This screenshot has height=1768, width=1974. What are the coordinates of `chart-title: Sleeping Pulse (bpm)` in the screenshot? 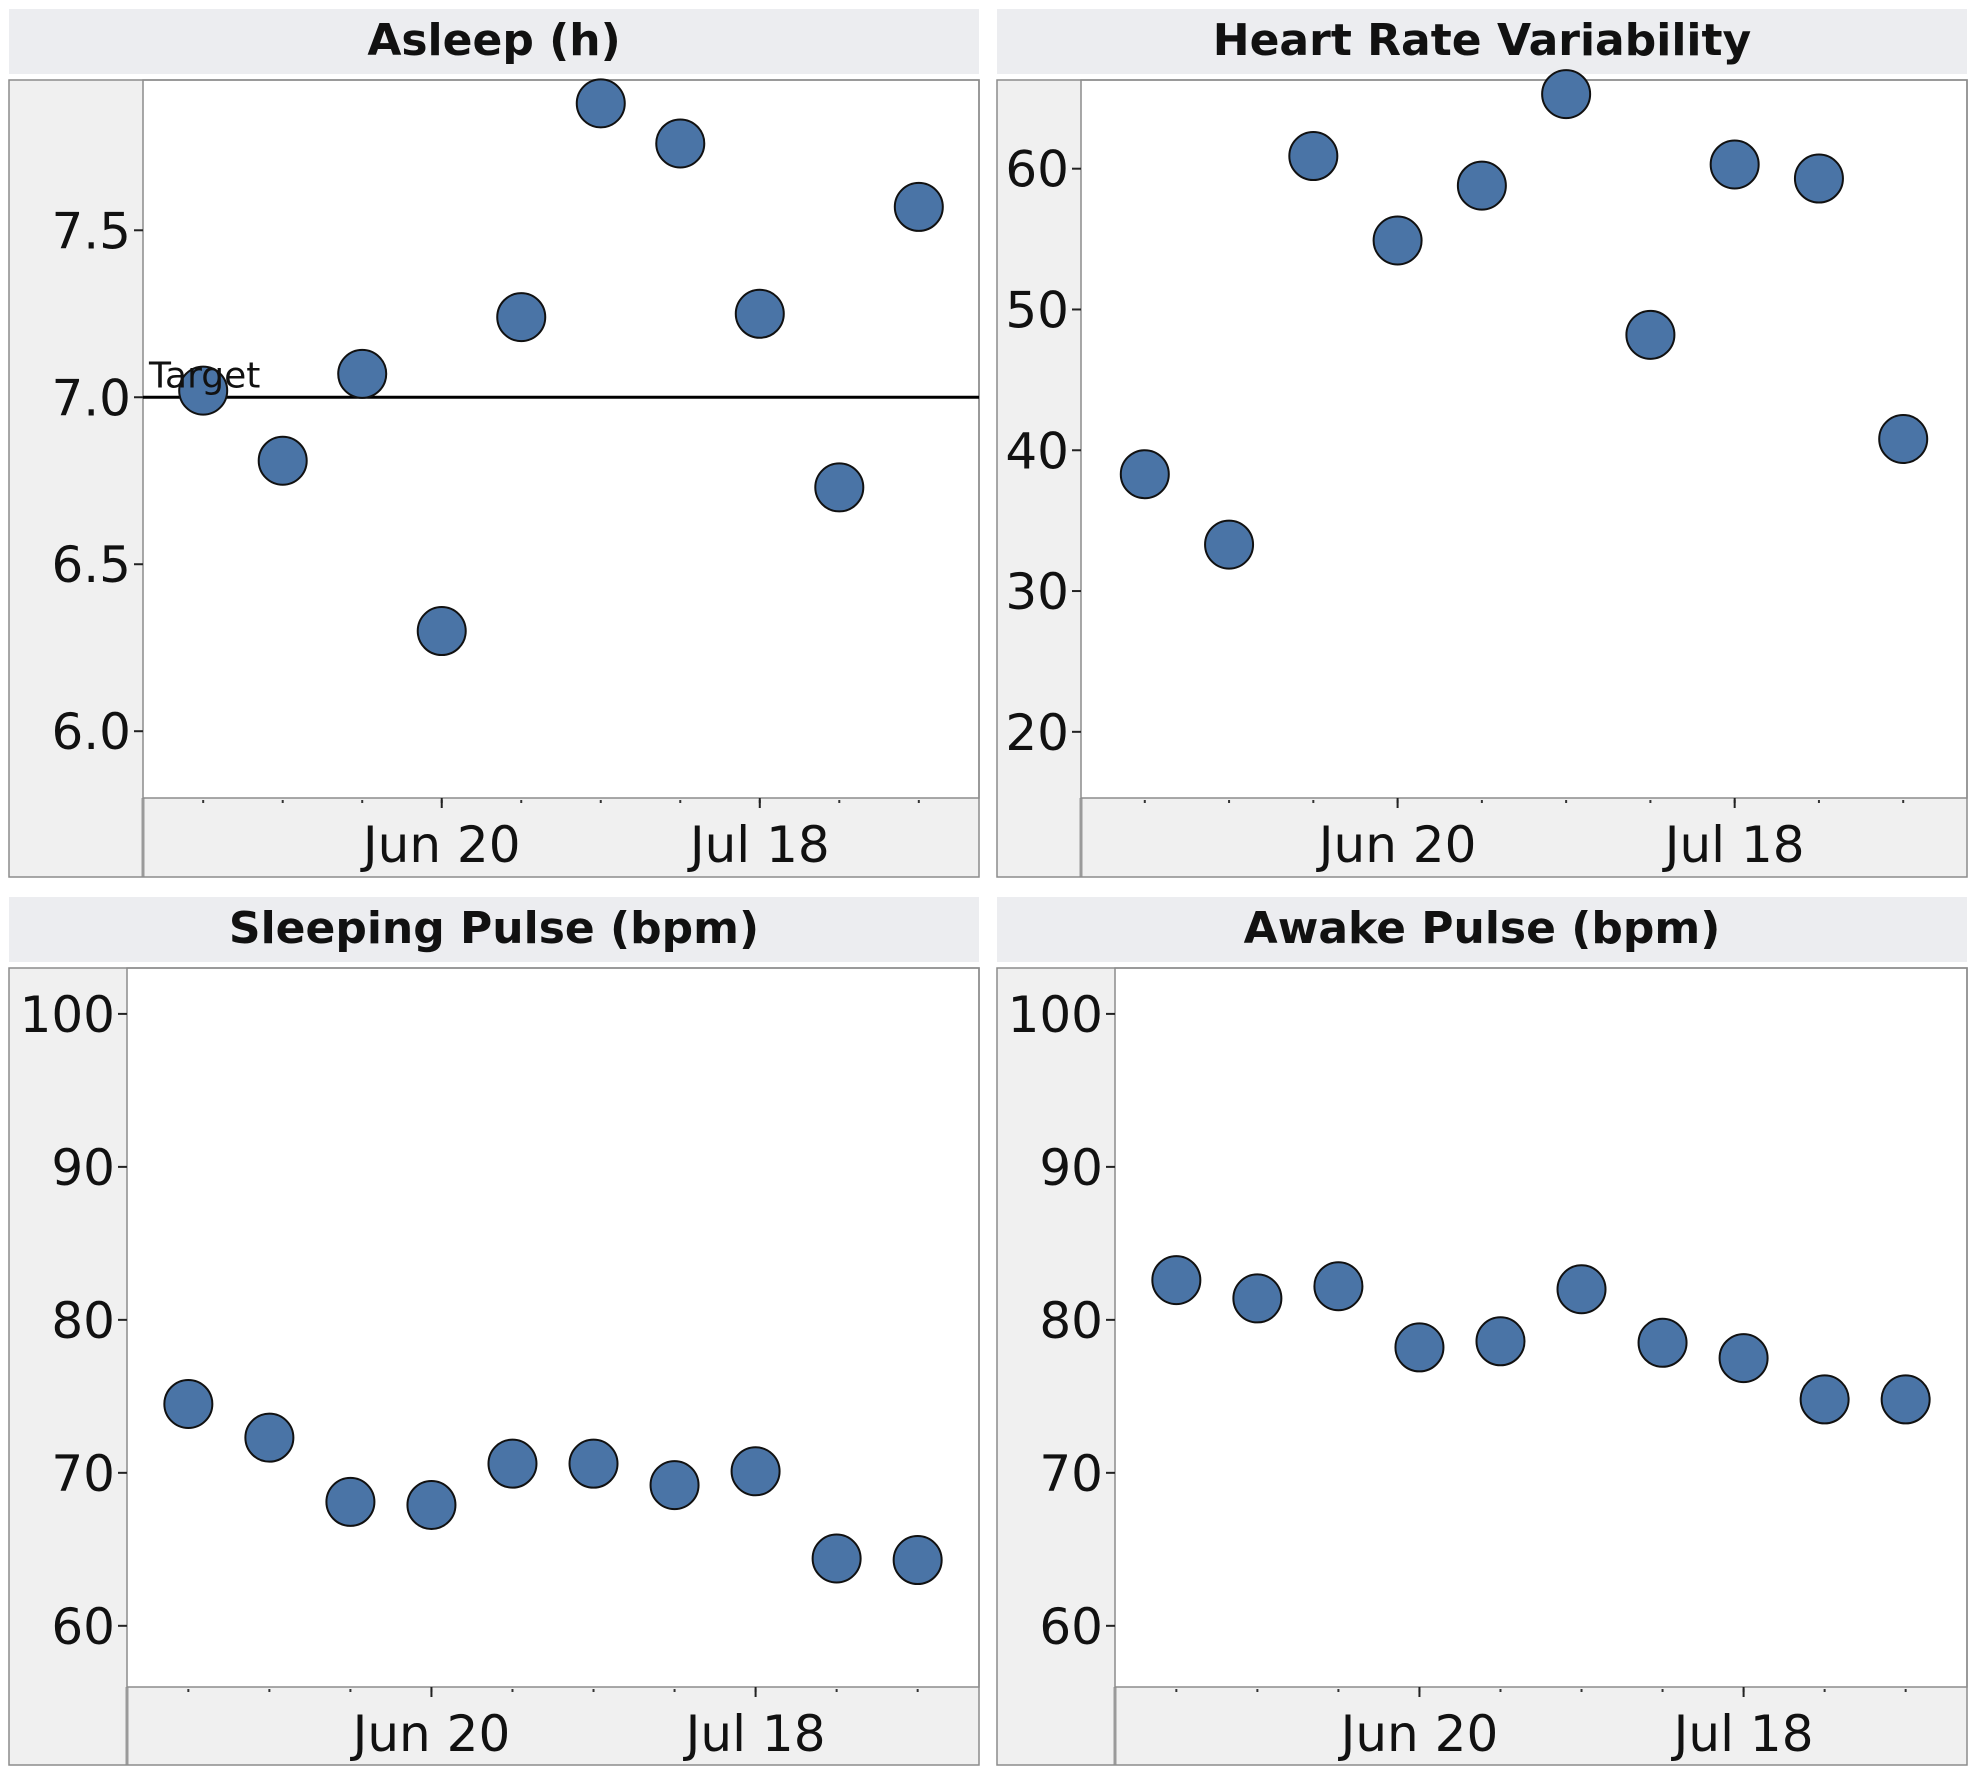 It's located at (494, 928).